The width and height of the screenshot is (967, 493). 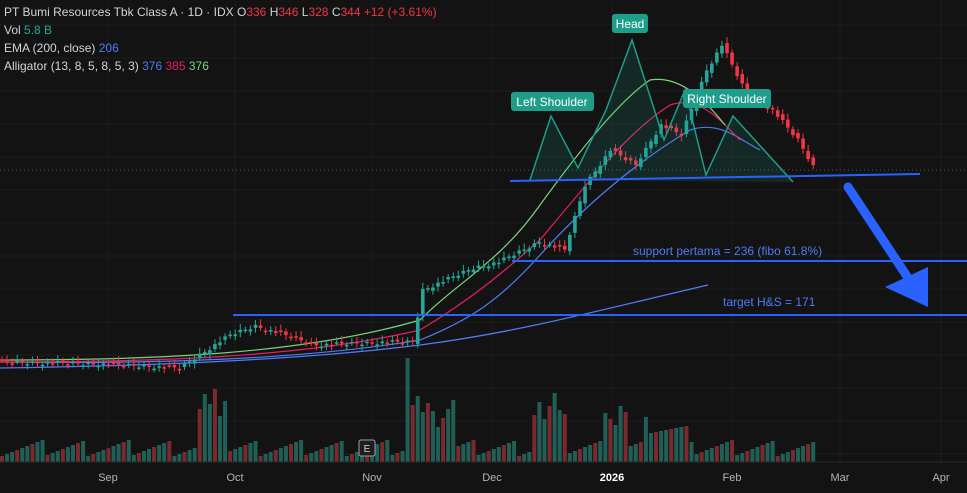 What do you see at coordinates (483, 472) in the screenshot?
I see `x-axis: Sep Oct Nov Dec 2026 Feb Mar Apr` at bounding box center [483, 472].